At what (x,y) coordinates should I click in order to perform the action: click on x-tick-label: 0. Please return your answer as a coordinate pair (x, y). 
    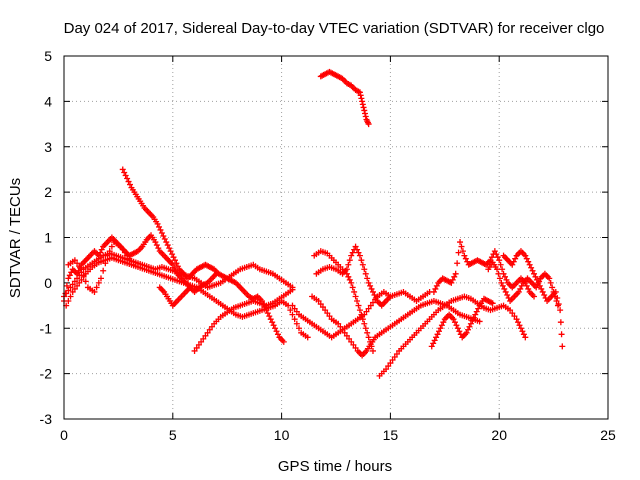
    Looking at the image, I should click on (64, 435).